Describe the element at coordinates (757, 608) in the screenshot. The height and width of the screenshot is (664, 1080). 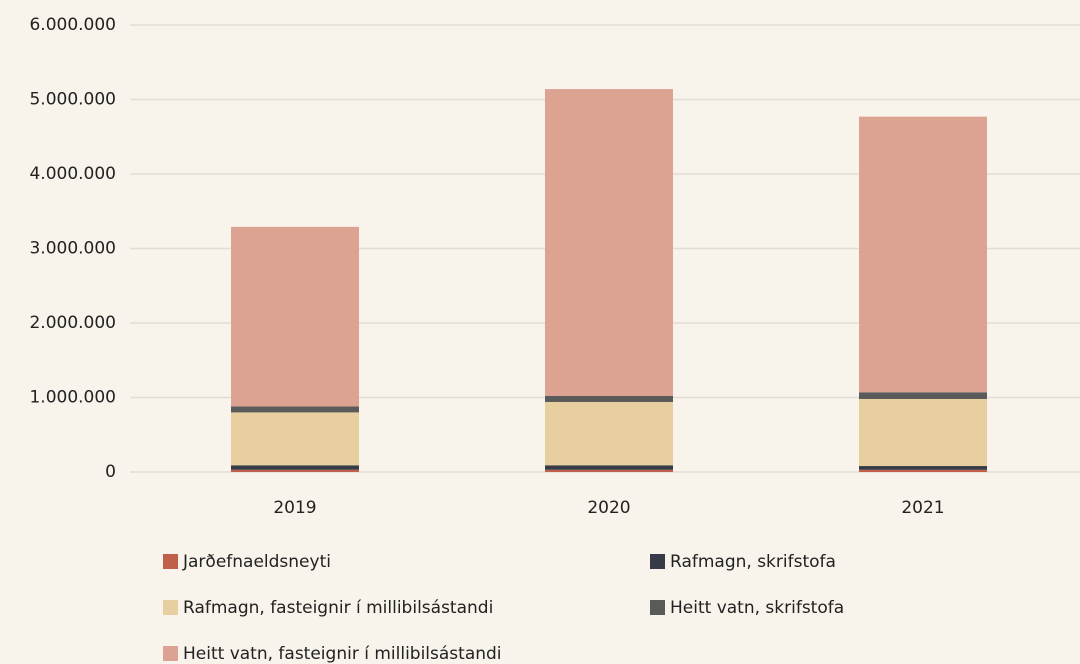
I see `legend-label: Heitt vatn, skrifstofa` at that location.